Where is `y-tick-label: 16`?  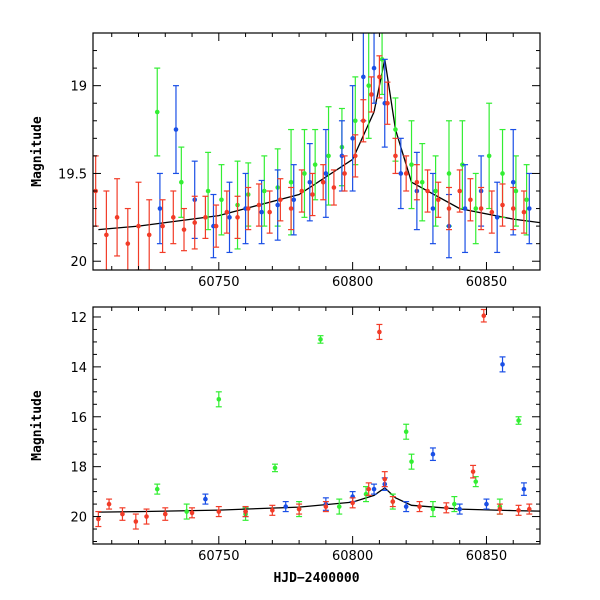
y-tick-label: 16 is located at coordinates (78, 418).